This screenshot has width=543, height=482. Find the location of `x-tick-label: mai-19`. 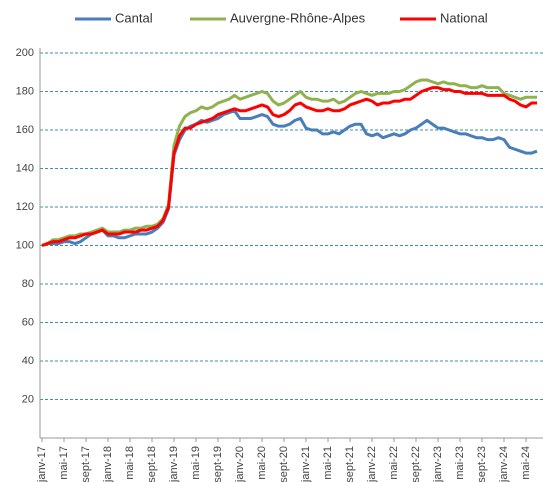

x-tick-label: mai-19 is located at coordinates (196, 463).